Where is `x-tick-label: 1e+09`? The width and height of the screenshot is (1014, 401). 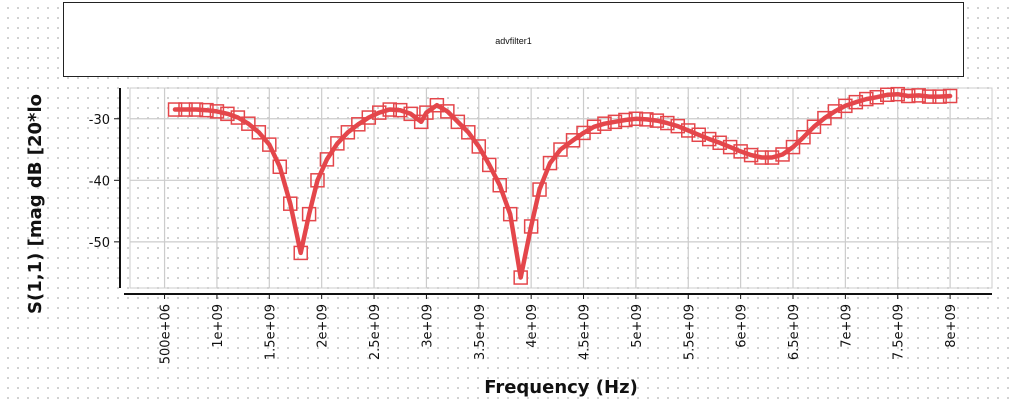 x-tick-label: 1e+09 is located at coordinates (218, 326).